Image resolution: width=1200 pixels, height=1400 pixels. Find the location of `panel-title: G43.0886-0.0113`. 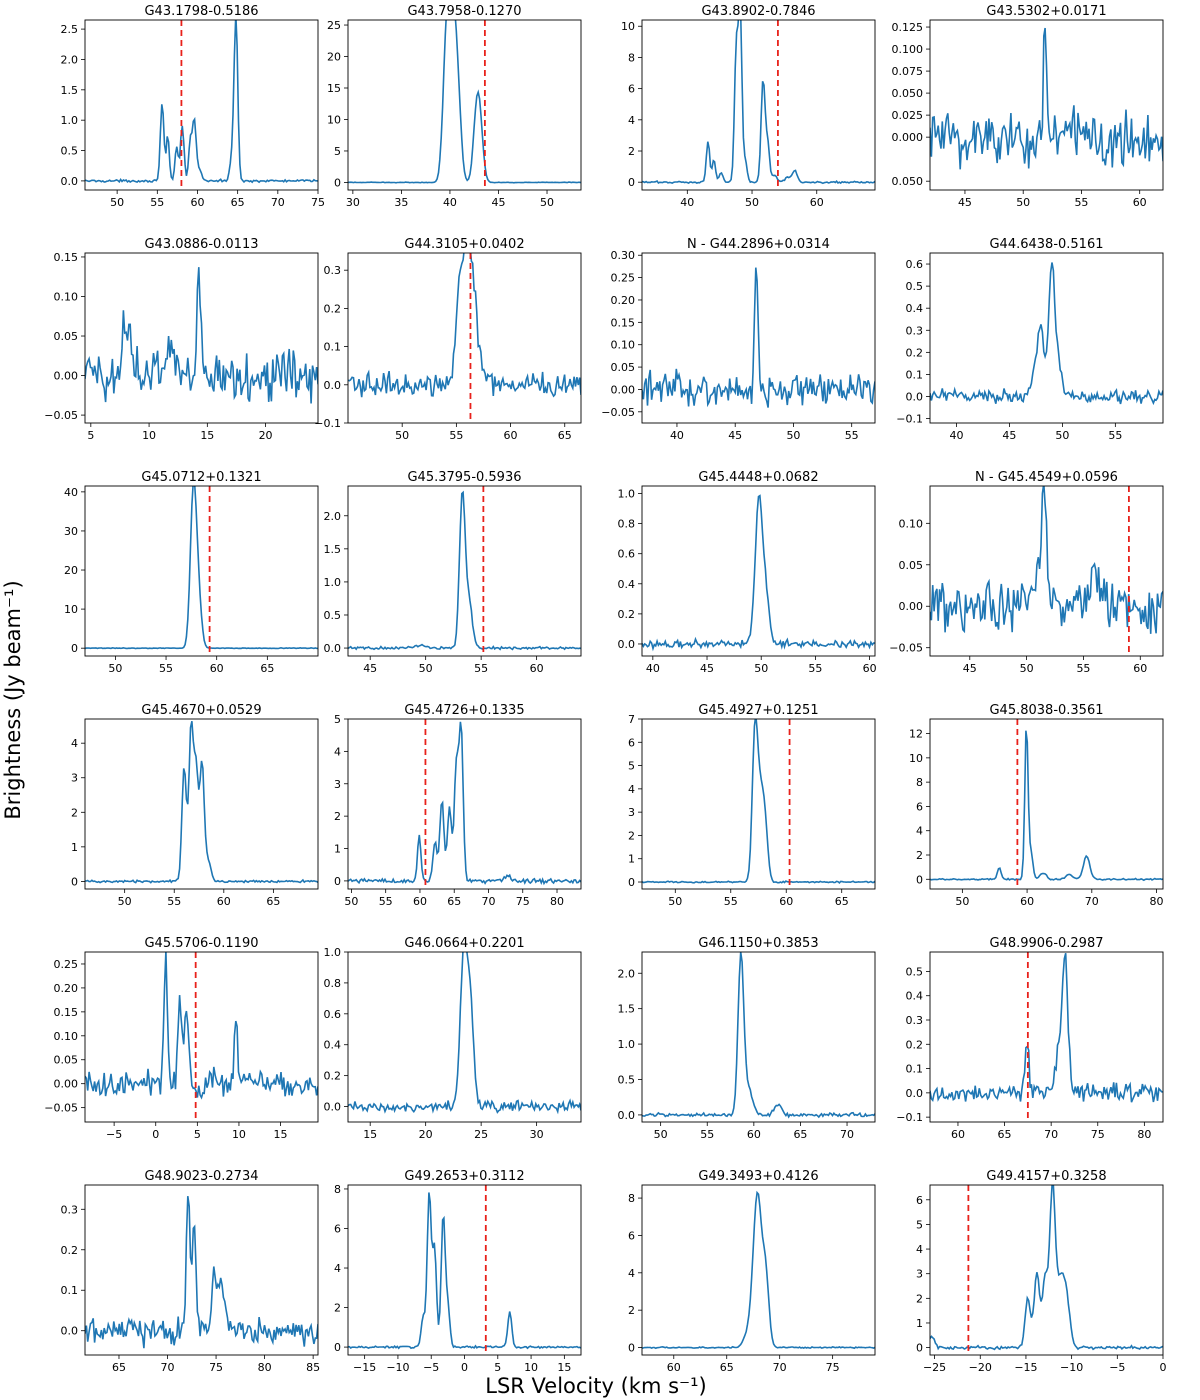

panel-title: G43.0886-0.0113 is located at coordinates (201, 244).